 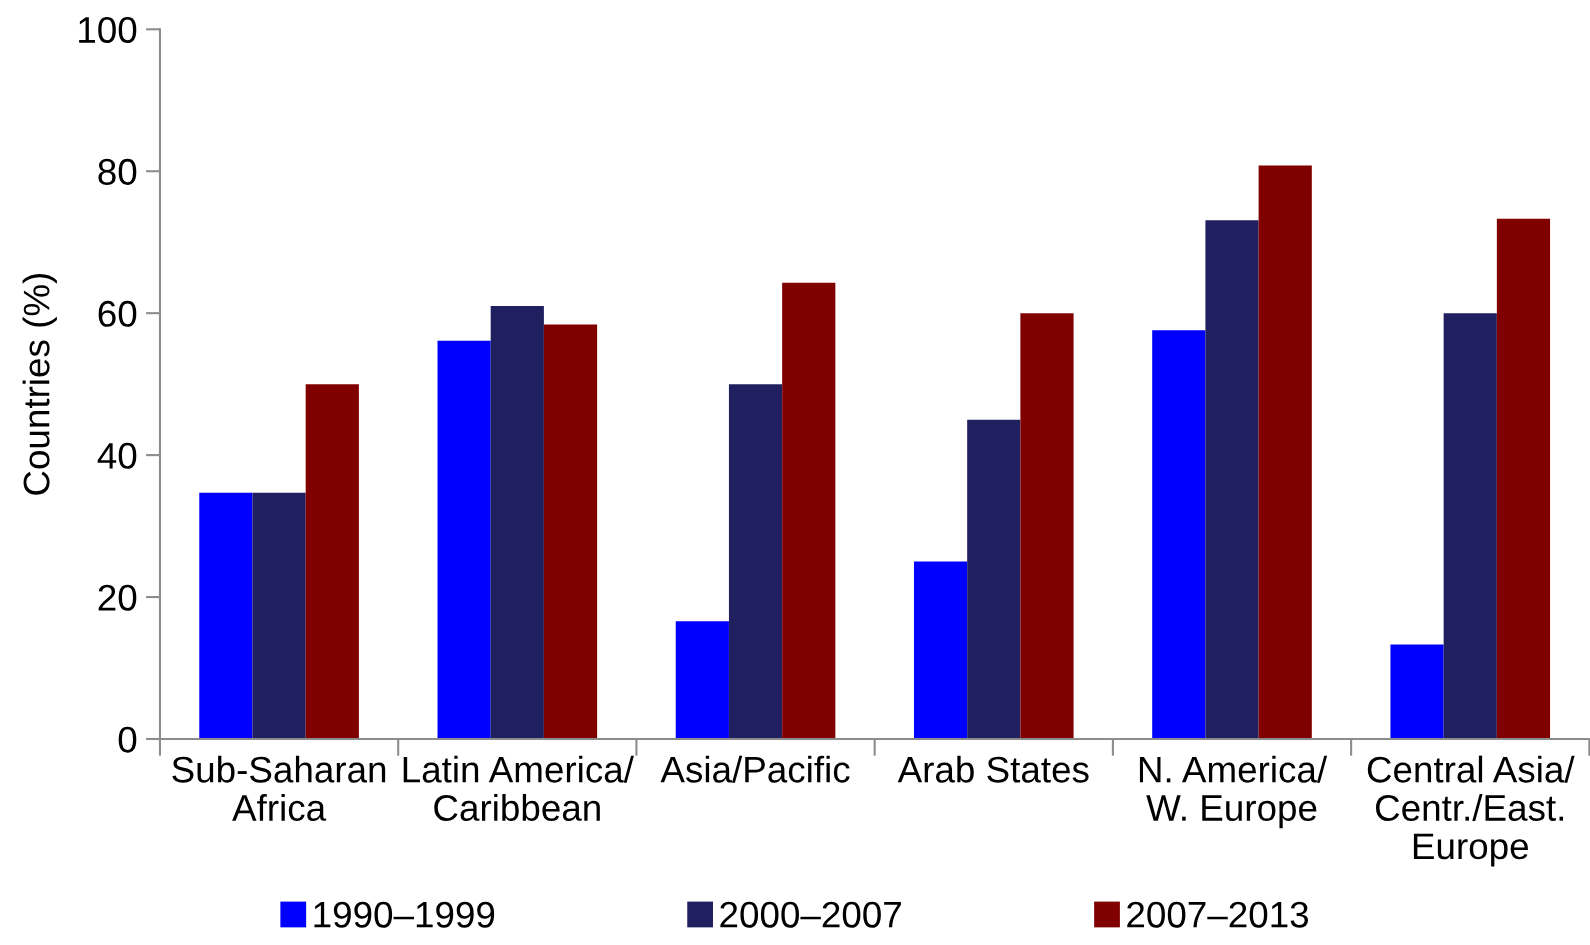 I want to click on legend-label: 2007–2013, so click(x=1218, y=914).